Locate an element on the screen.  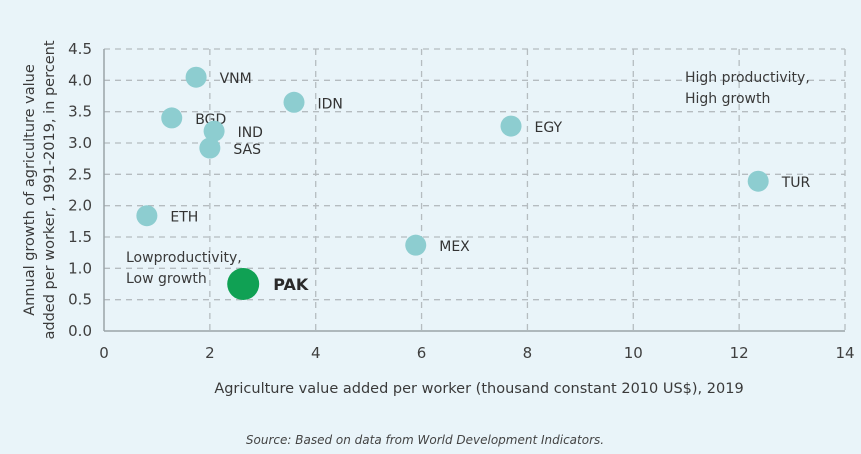
point-vnm is located at coordinates (196, 77).